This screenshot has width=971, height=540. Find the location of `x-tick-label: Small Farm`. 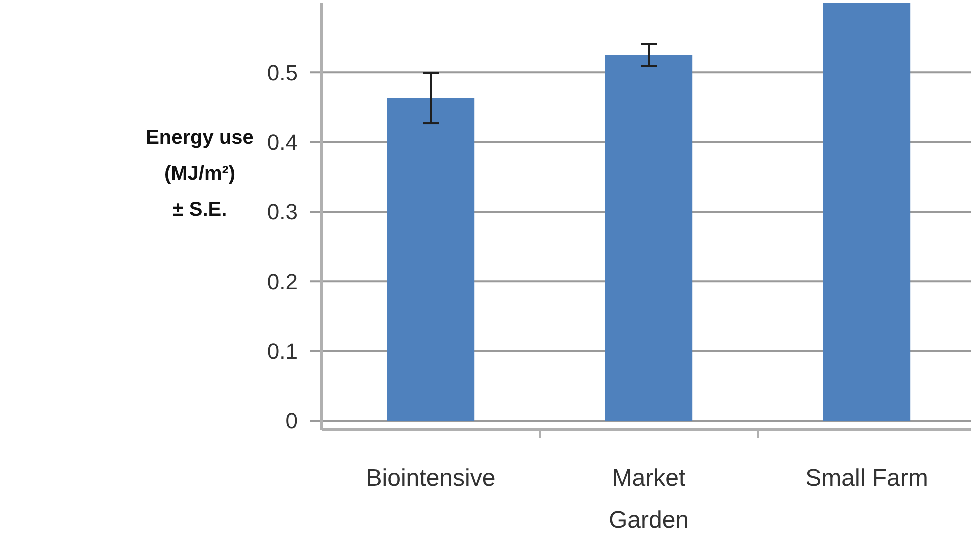

x-tick-label: Small Farm is located at coordinates (867, 478).